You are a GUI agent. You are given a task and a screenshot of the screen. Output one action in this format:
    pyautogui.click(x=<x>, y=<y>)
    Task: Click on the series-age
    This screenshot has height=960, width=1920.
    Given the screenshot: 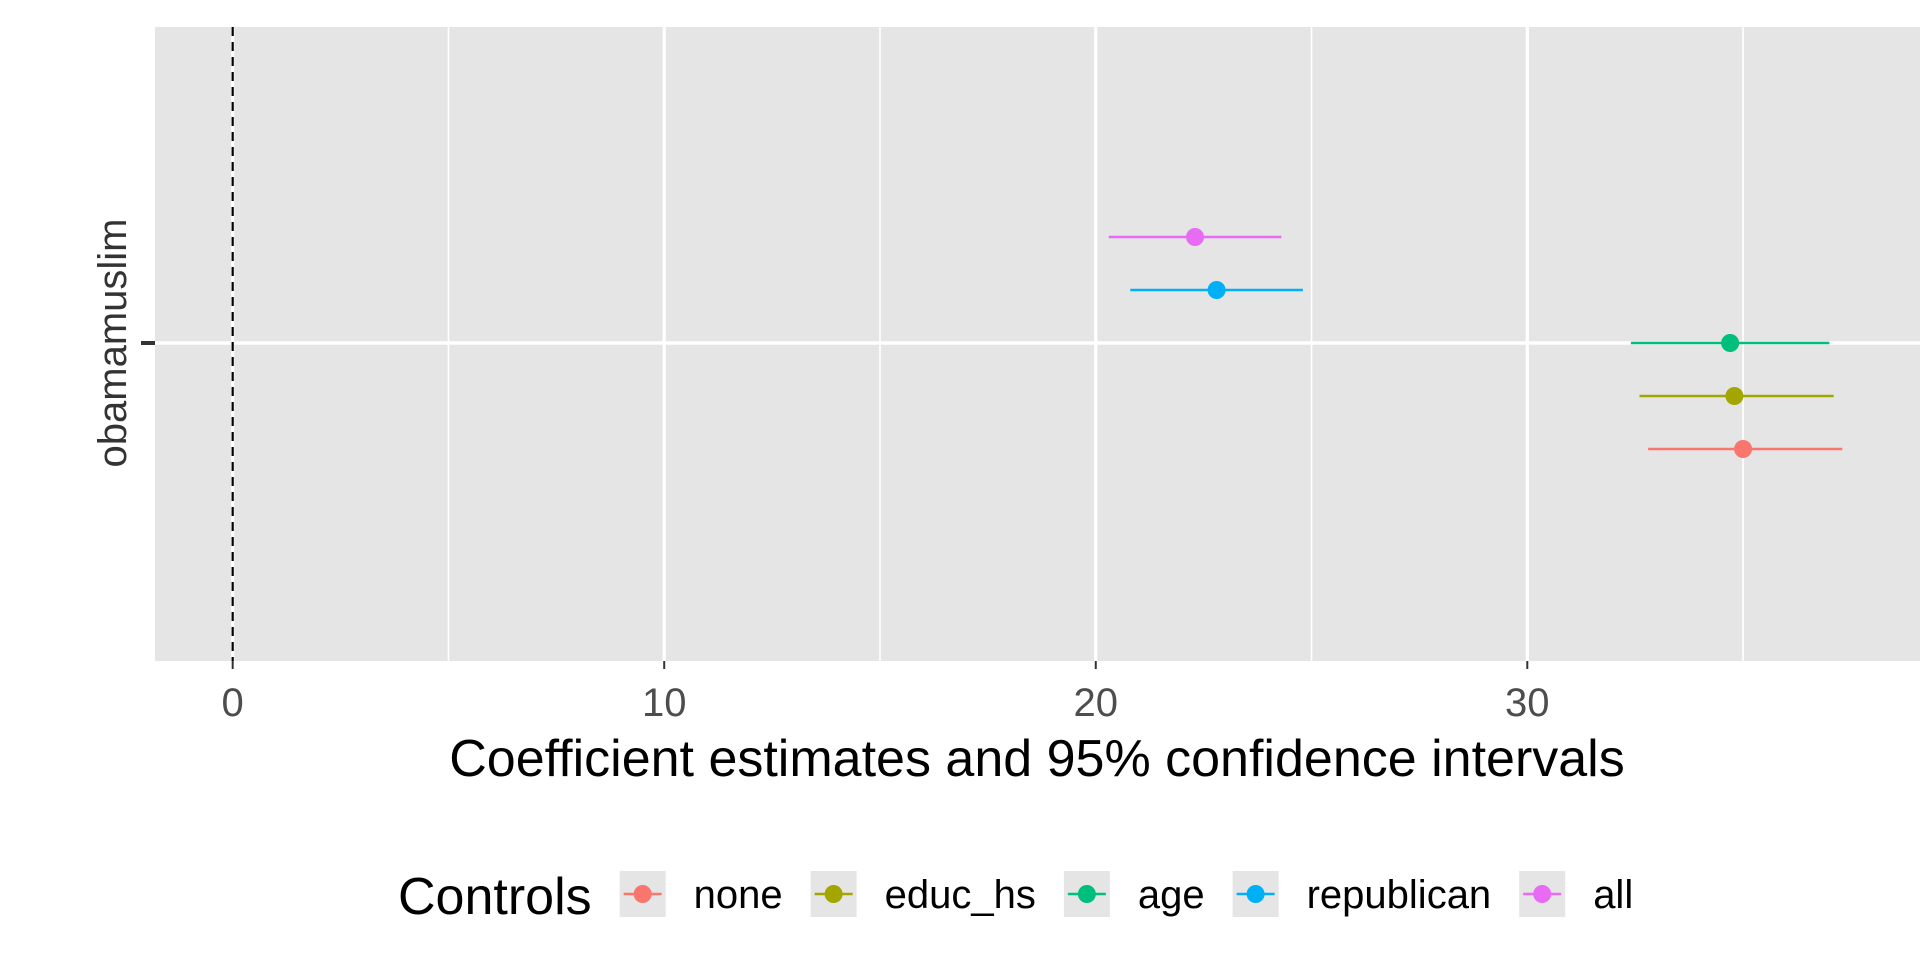 What is the action you would take?
    pyautogui.click(x=1730, y=343)
    